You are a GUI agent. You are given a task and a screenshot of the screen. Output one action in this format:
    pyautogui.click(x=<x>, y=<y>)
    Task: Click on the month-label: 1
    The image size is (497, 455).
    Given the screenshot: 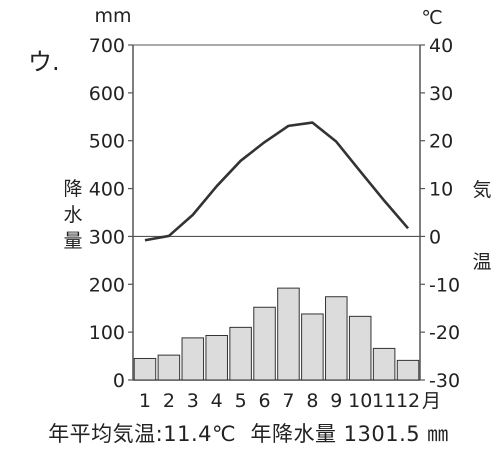 What is the action you would take?
    pyautogui.click(x=145, y=401)
    